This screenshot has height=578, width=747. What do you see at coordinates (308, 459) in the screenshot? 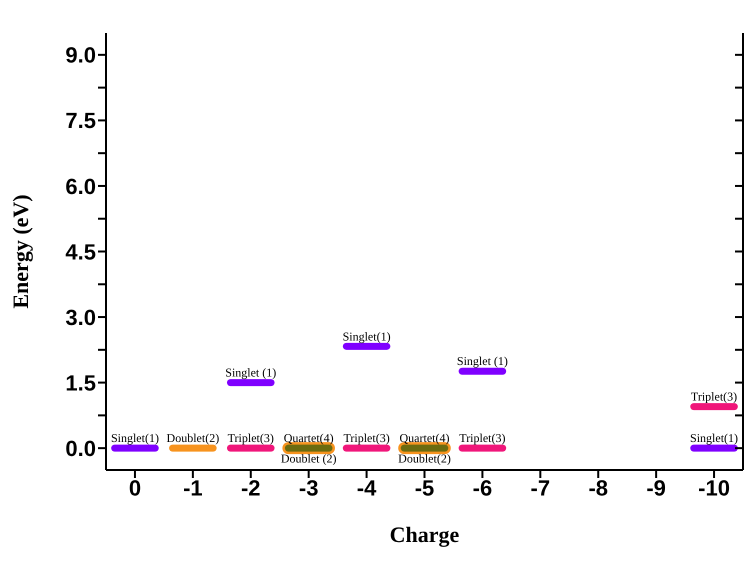
I see `annotation: Doublet (2)` at bounding box center [308, 459].